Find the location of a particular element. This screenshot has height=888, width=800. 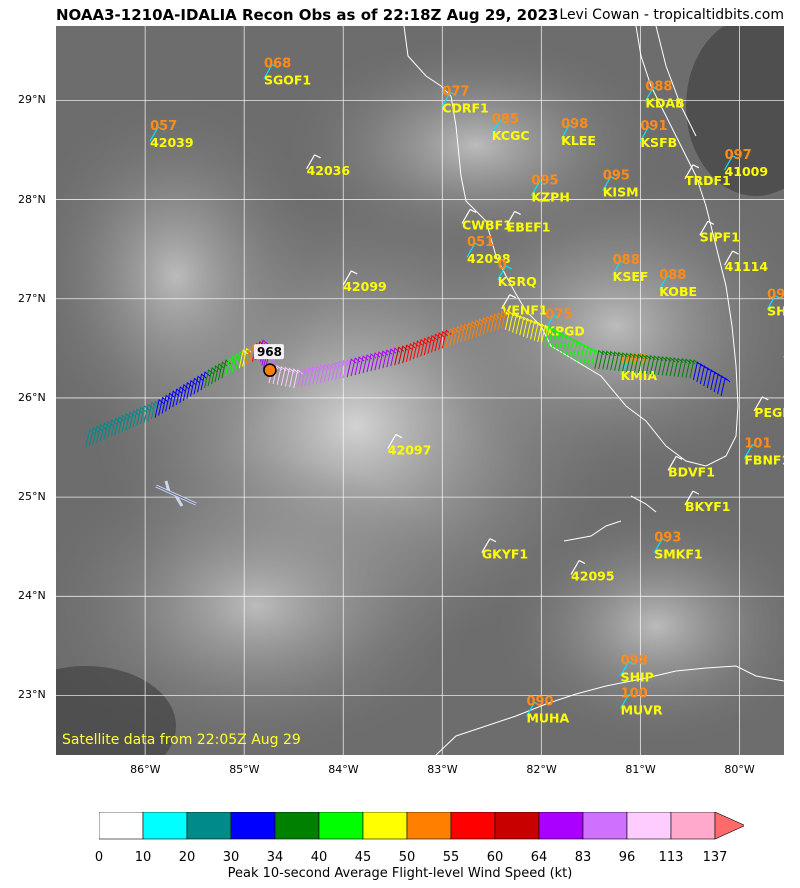

station-marker: TRDF1 is located at coordinates (707, 176).